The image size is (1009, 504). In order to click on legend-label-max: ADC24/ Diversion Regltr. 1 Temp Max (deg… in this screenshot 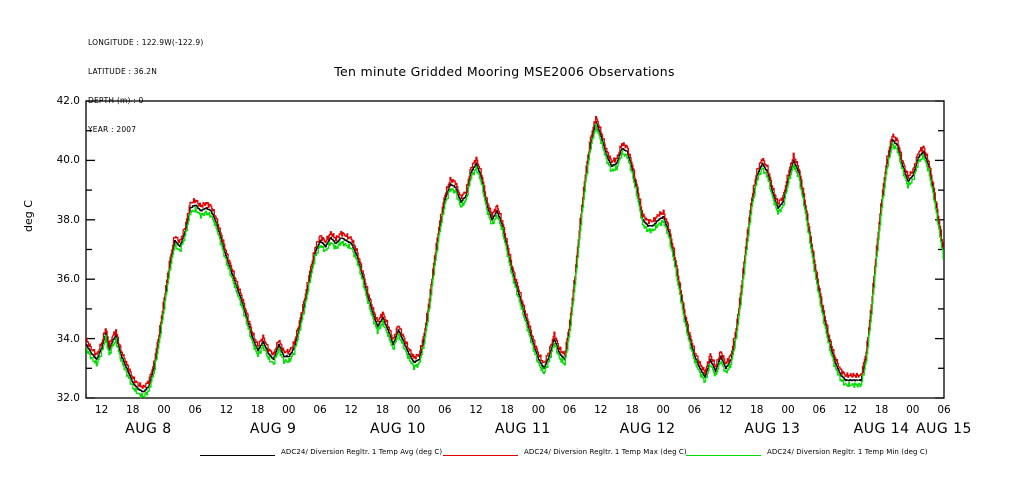, I will do `click(605, 452)`.